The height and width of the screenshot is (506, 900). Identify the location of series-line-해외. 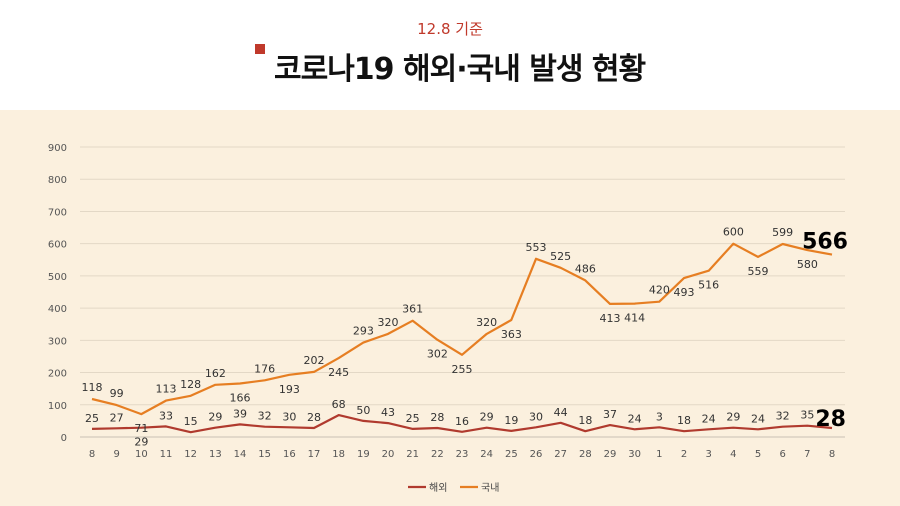
(462, 424).